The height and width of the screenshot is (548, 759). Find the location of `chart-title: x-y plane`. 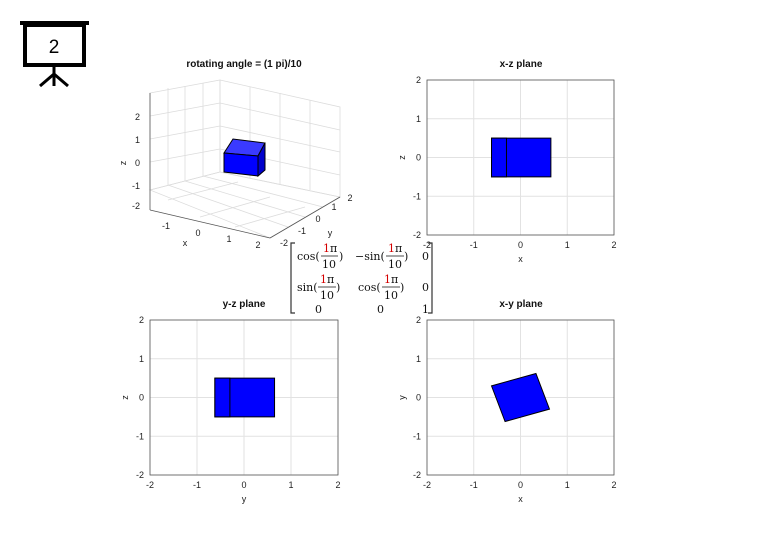

chart-title: x-y plane is located at coordinates (521, 304).